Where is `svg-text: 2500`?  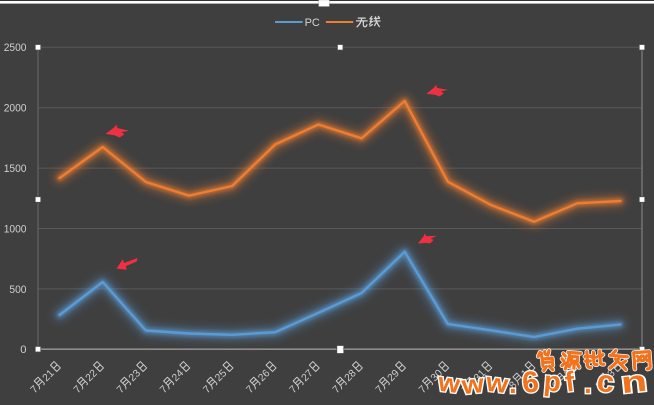
svg-text: 2500 is located at coordinates (15, 48).